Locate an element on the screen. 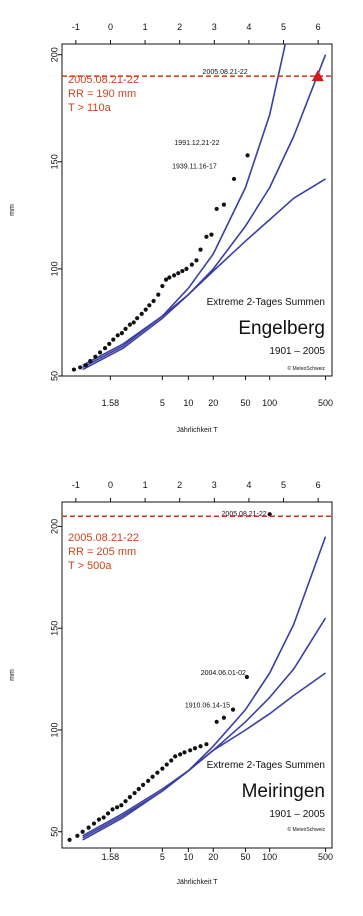 The height and width of the screenshot is (916, 363). y-tick-label: 50 is located at coordinates (54, 832).